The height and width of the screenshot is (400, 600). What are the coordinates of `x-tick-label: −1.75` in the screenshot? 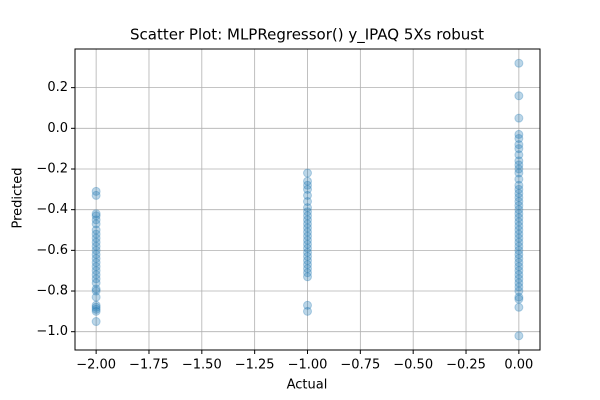 It's located at (149, 365).